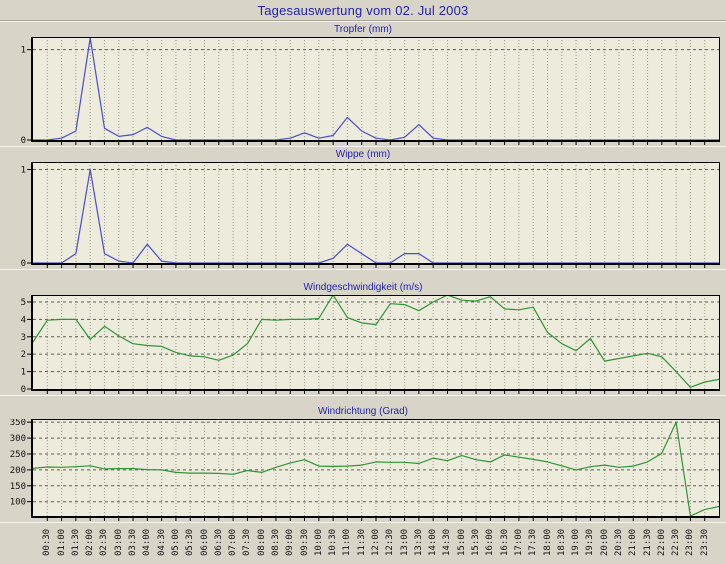 This screenshot has width=726, height=564. I want to click on svg-text: 200, so click(18, 471).